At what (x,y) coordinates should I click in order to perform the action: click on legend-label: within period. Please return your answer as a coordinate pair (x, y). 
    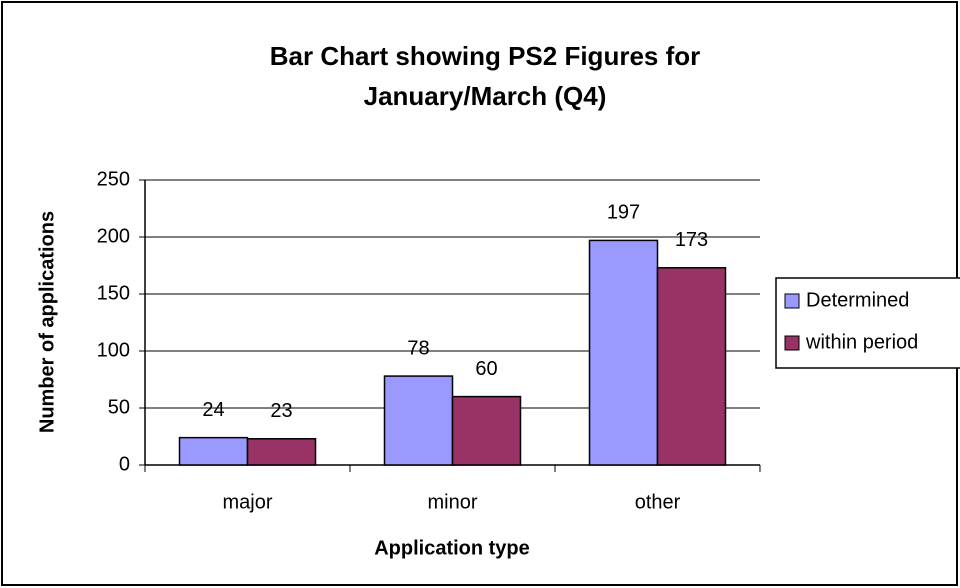
    Looking at the image, I should click on (861, 342).